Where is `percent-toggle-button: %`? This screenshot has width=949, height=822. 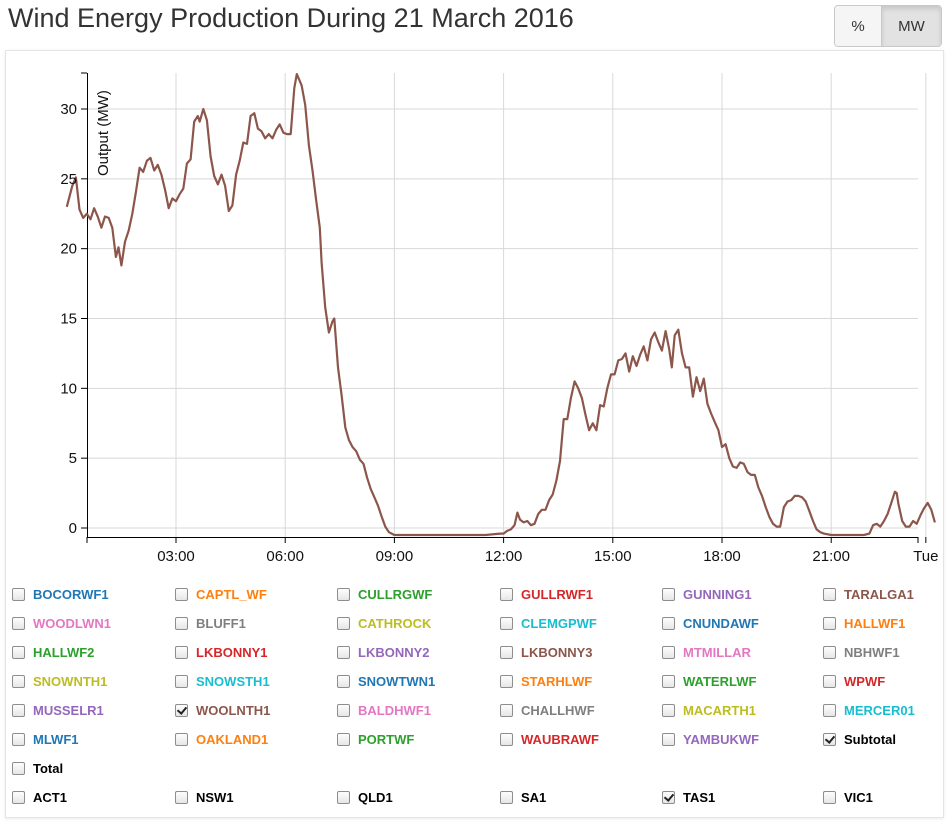 percent-toggle-button: % is located at coordinates (858, 26).